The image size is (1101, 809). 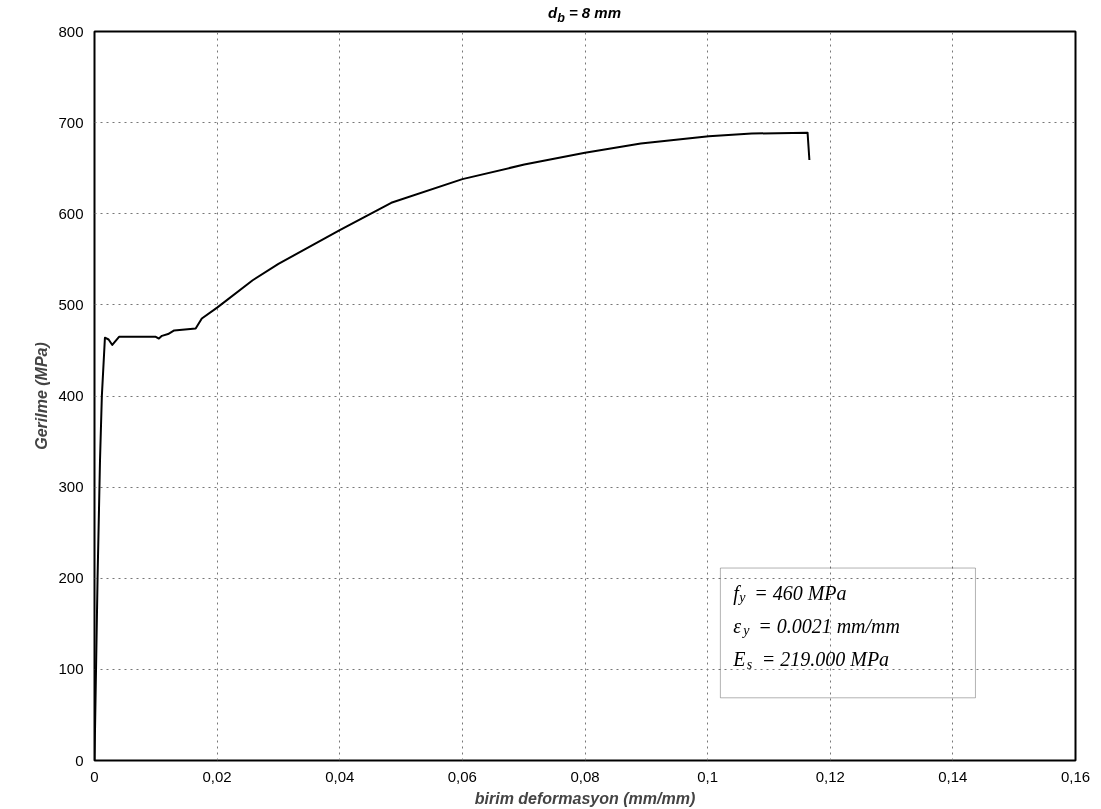 I want to click on y-tick-label: 100, so click(x=71, y=669).